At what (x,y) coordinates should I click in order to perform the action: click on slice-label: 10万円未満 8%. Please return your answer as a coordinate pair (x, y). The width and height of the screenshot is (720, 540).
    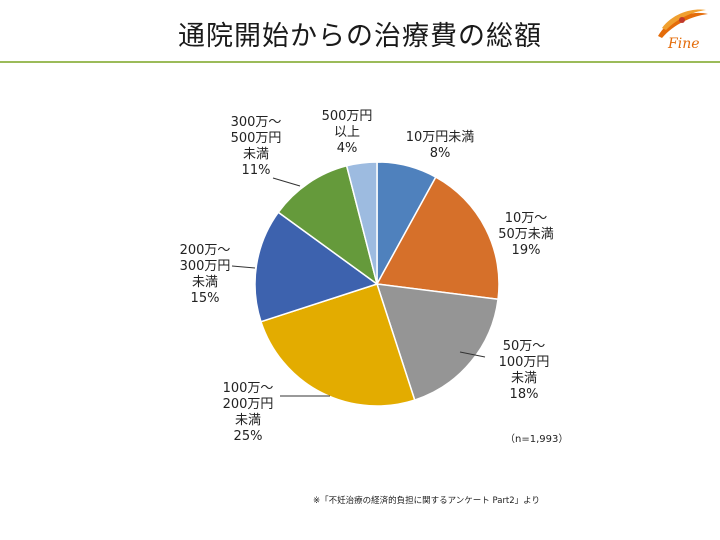
    Looking at the image, I should click on (440, 145).